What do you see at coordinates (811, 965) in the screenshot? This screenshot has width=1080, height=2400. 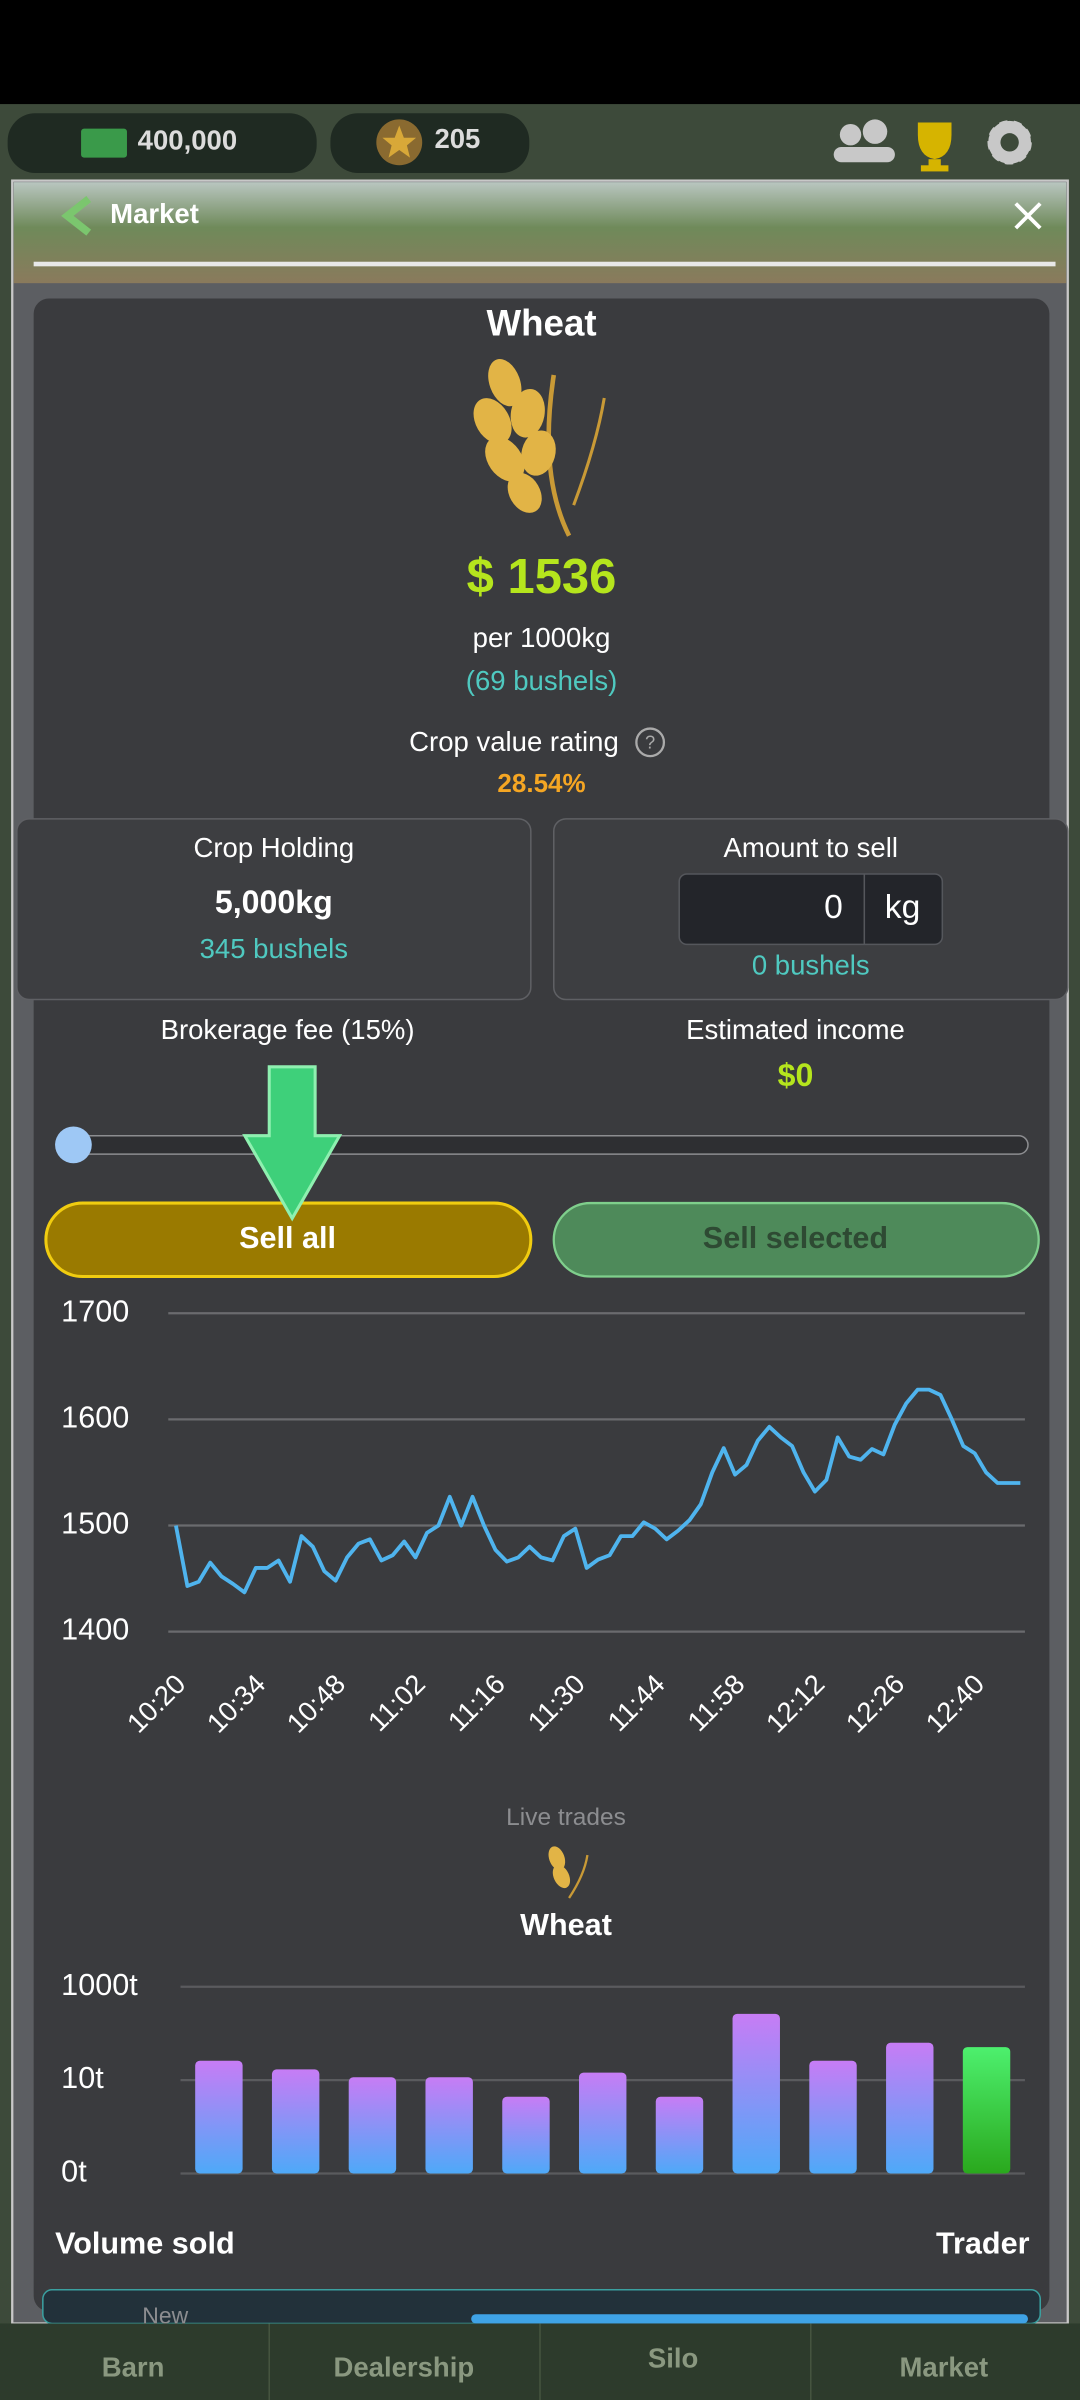 I see `sell-bushels: 0 bushels` at bounding box center [811, 965].